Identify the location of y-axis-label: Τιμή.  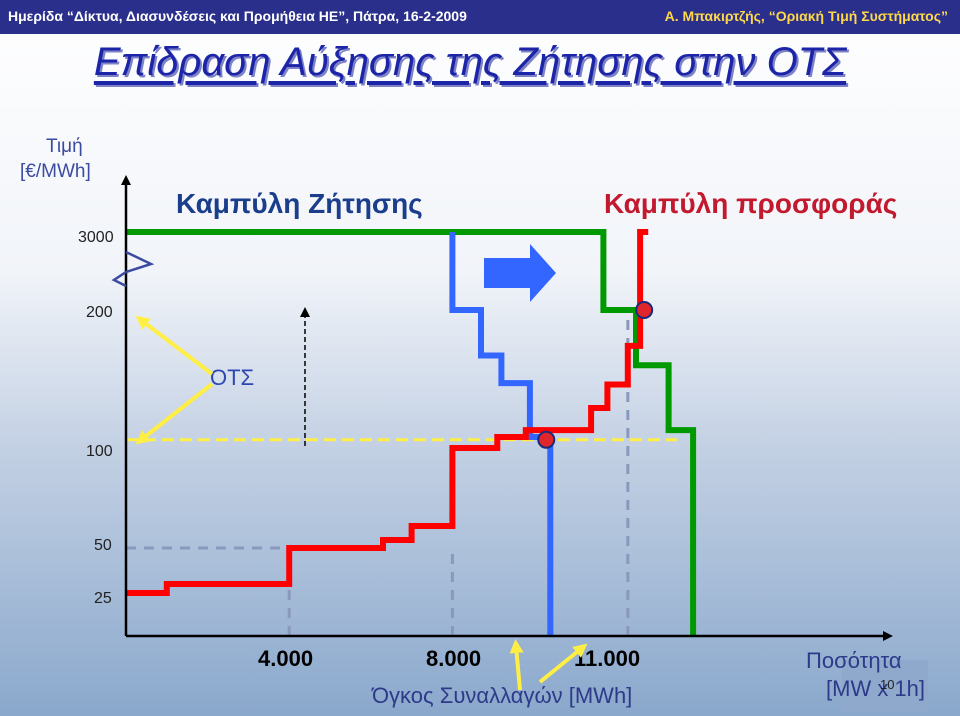
(64, 146).